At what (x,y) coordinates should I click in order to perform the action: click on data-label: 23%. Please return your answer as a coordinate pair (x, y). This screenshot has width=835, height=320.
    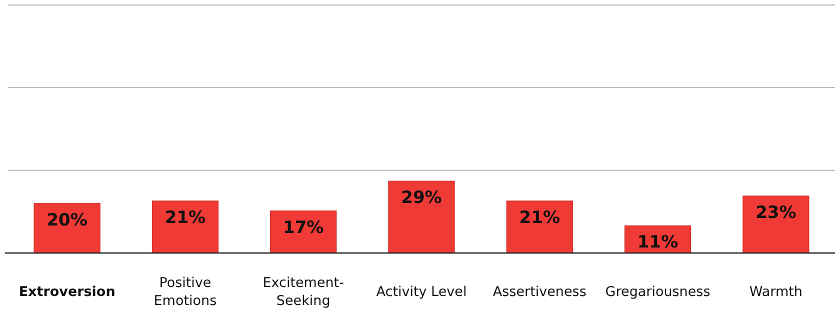
    Looking at the image, I should click on (776, 212).